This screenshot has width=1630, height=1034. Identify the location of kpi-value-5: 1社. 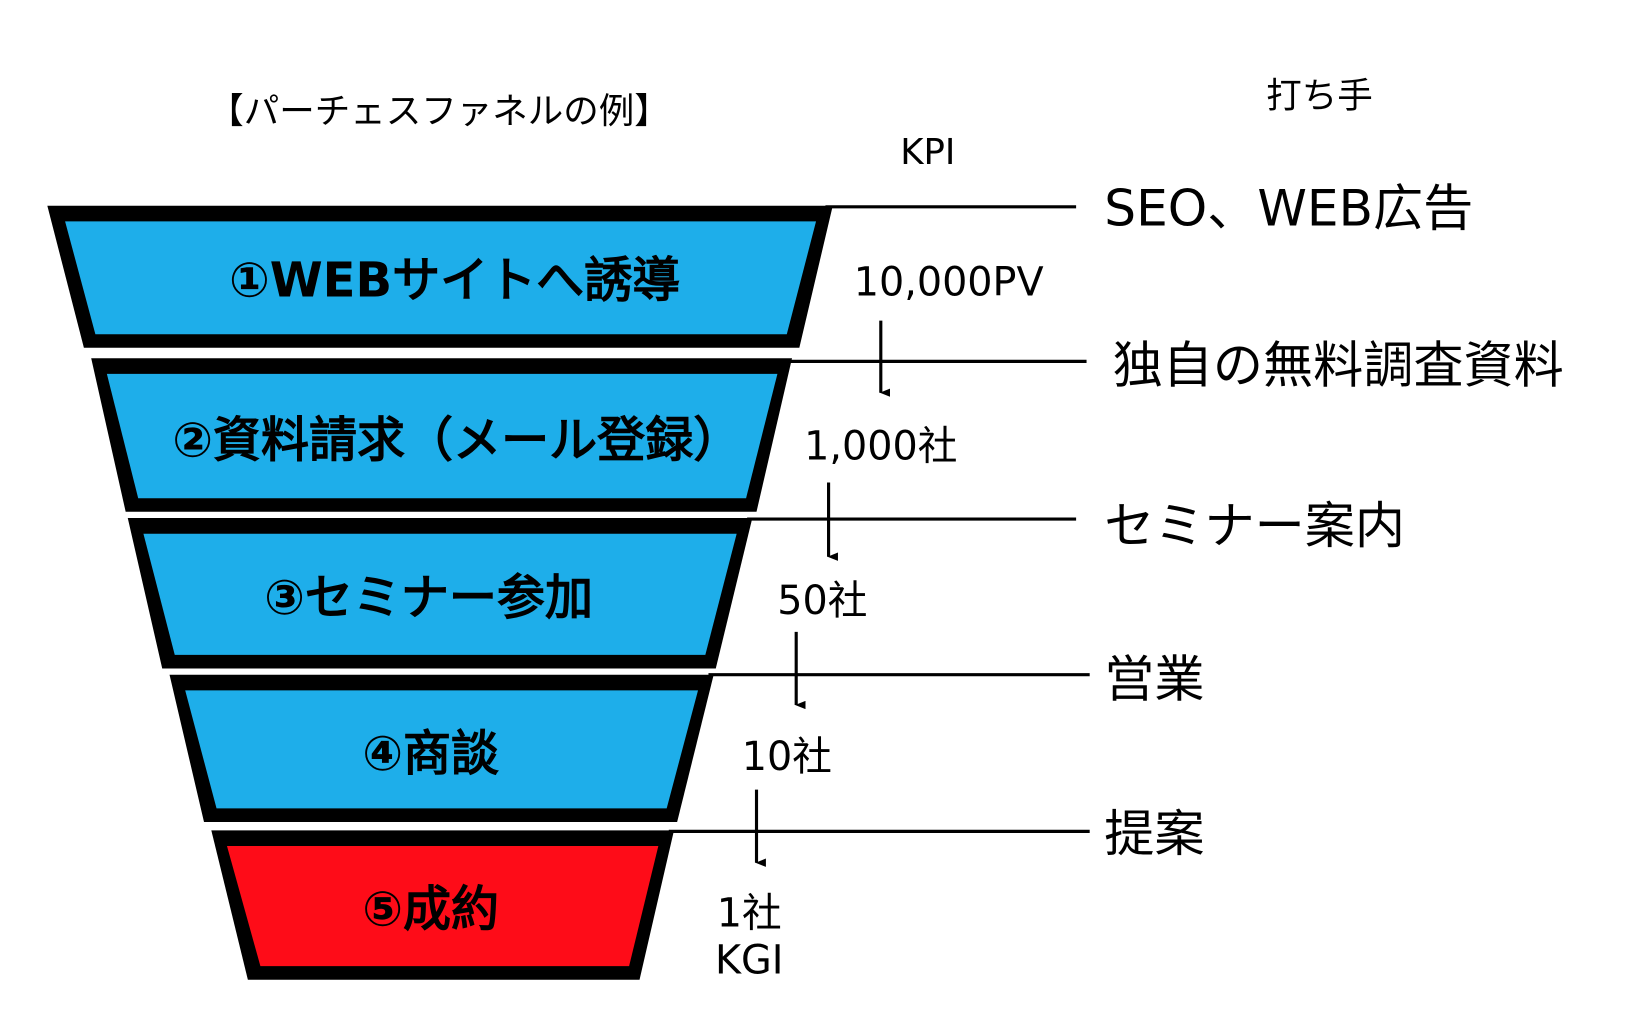
(749, 913).